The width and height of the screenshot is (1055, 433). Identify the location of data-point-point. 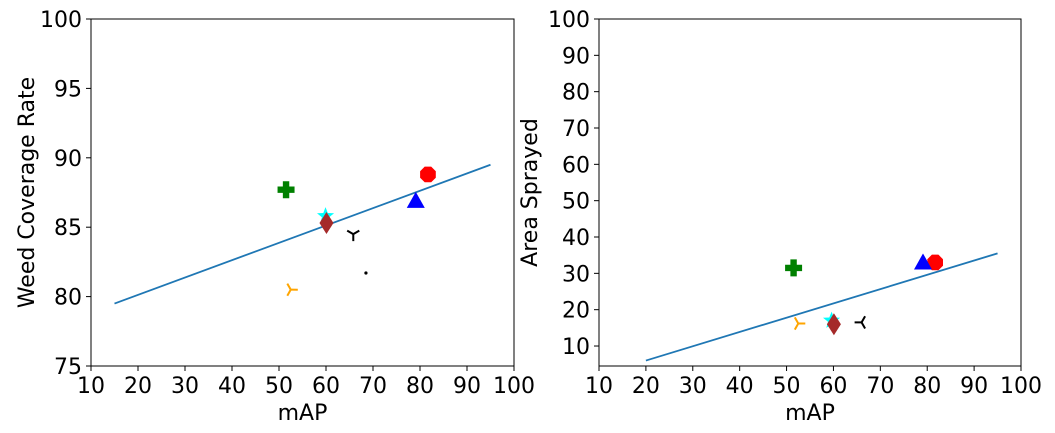
(366, 273).